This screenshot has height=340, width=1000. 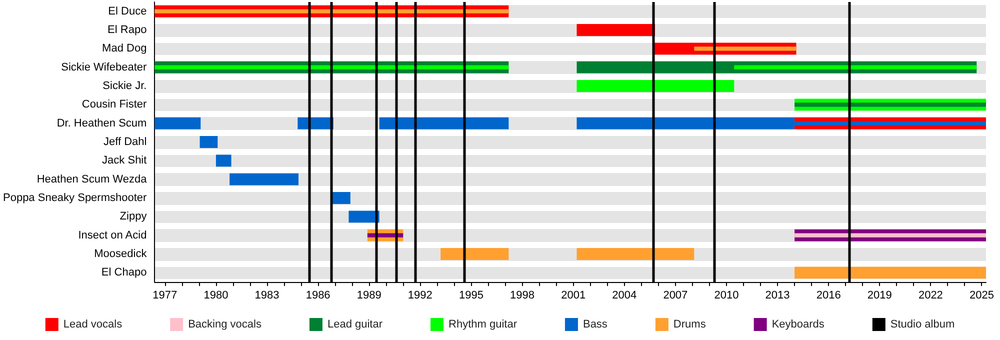 What do you see at coordinates (165, 296) in the screenshot?
I see `x-tick-label: 1977` at bounding box center [165, 296].